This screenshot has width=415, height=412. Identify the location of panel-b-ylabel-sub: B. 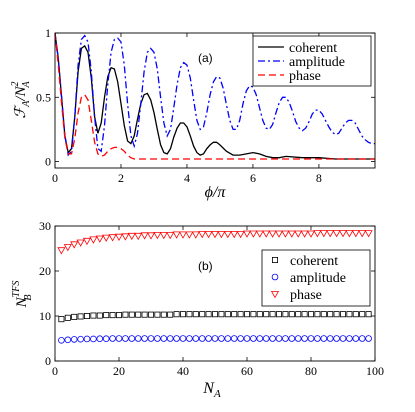
(28, 298).